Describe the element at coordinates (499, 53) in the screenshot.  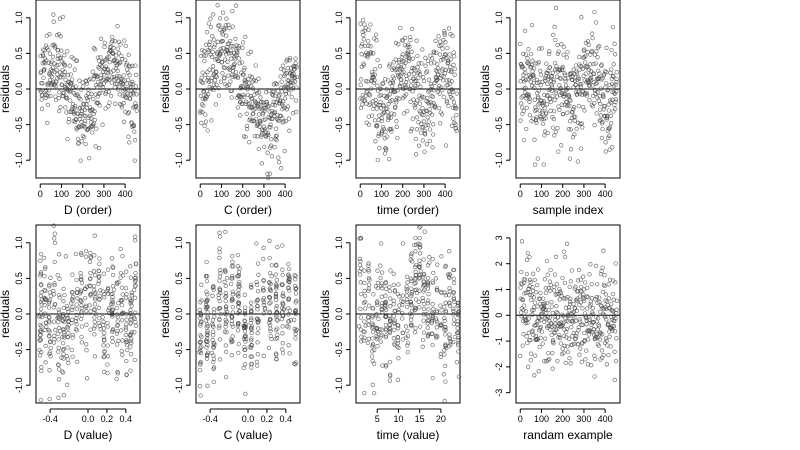
I see `y-tick-label: 0.5` at that location.